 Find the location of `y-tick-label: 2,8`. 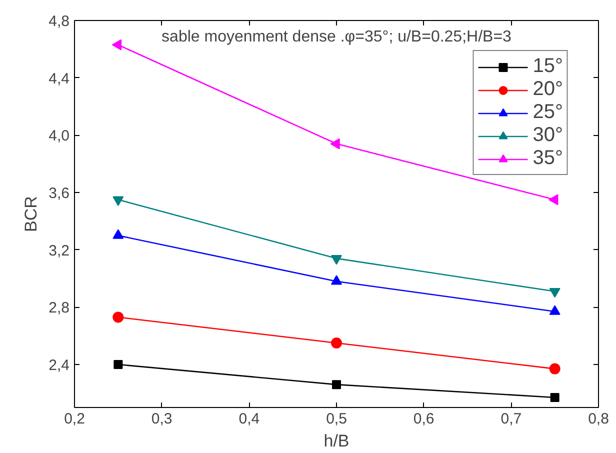

y-tick-label: 2,8 is located at coordinates (59, 308).